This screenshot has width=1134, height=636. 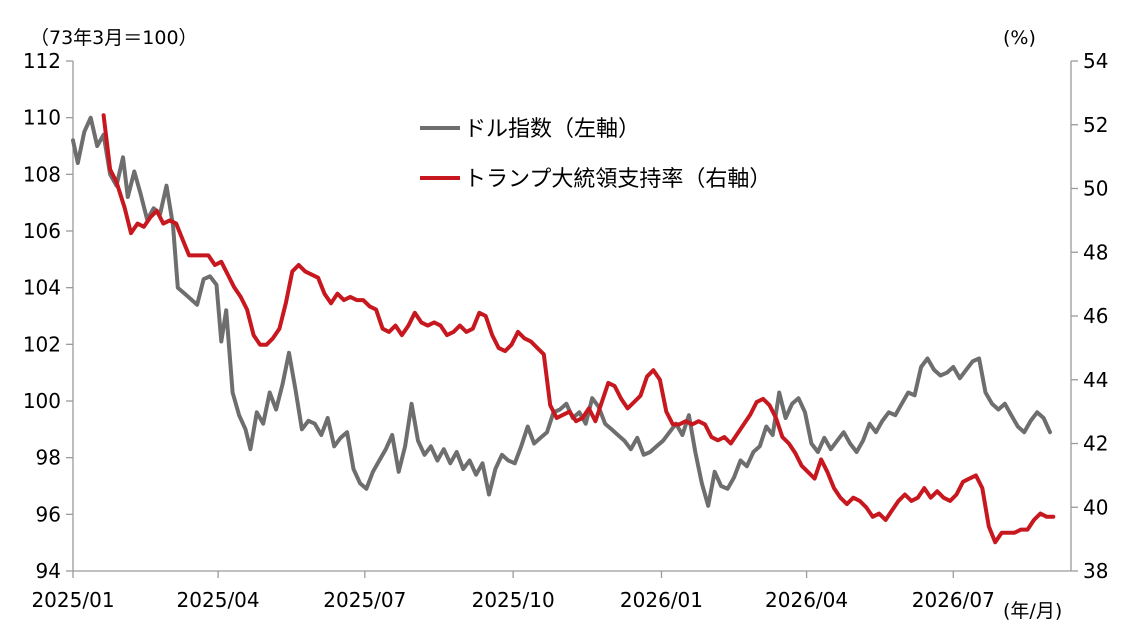 I want to click on x-tick-label: 2026/04, so click(x=806, y=600).